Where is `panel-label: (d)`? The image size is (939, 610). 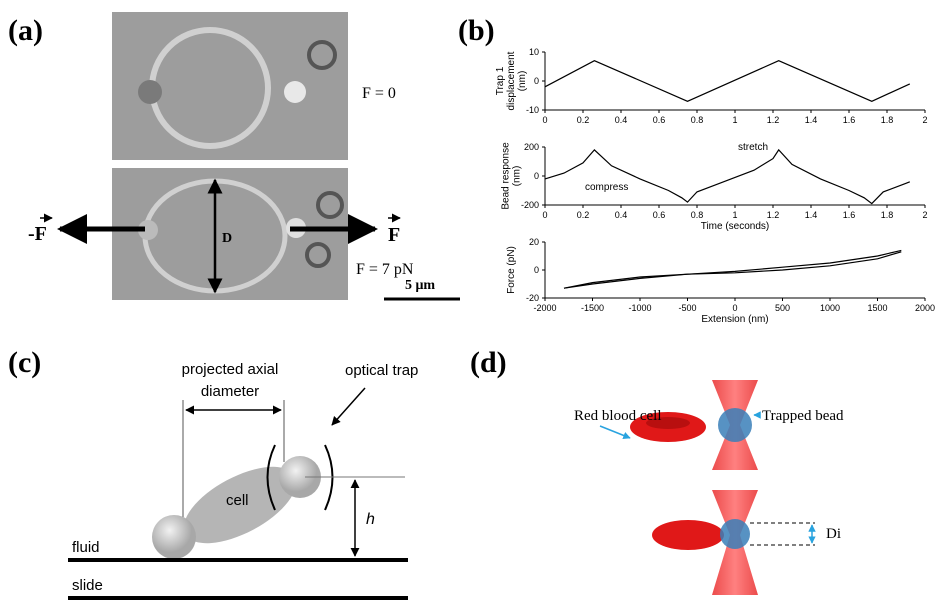
panel-label: (d) is located at coordinates (488, 362).